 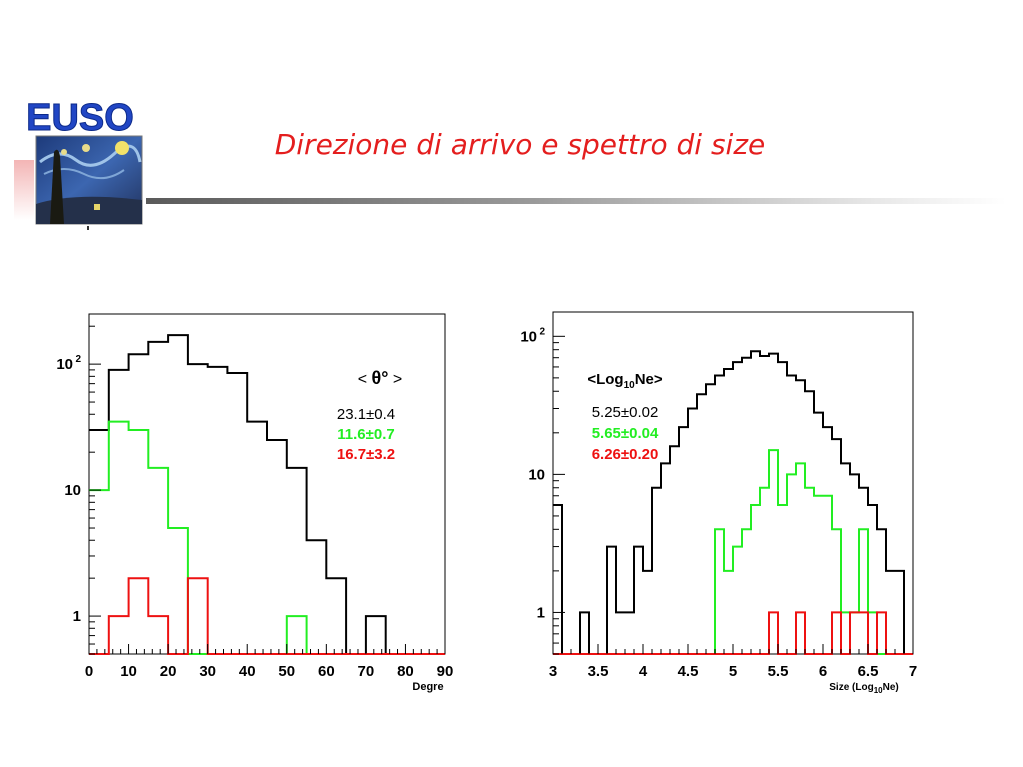 I want to click on legend: <Log10Ne> 5.25±0.02 5.65±0.04 6.26±0.20, so click(x=625, y=417).